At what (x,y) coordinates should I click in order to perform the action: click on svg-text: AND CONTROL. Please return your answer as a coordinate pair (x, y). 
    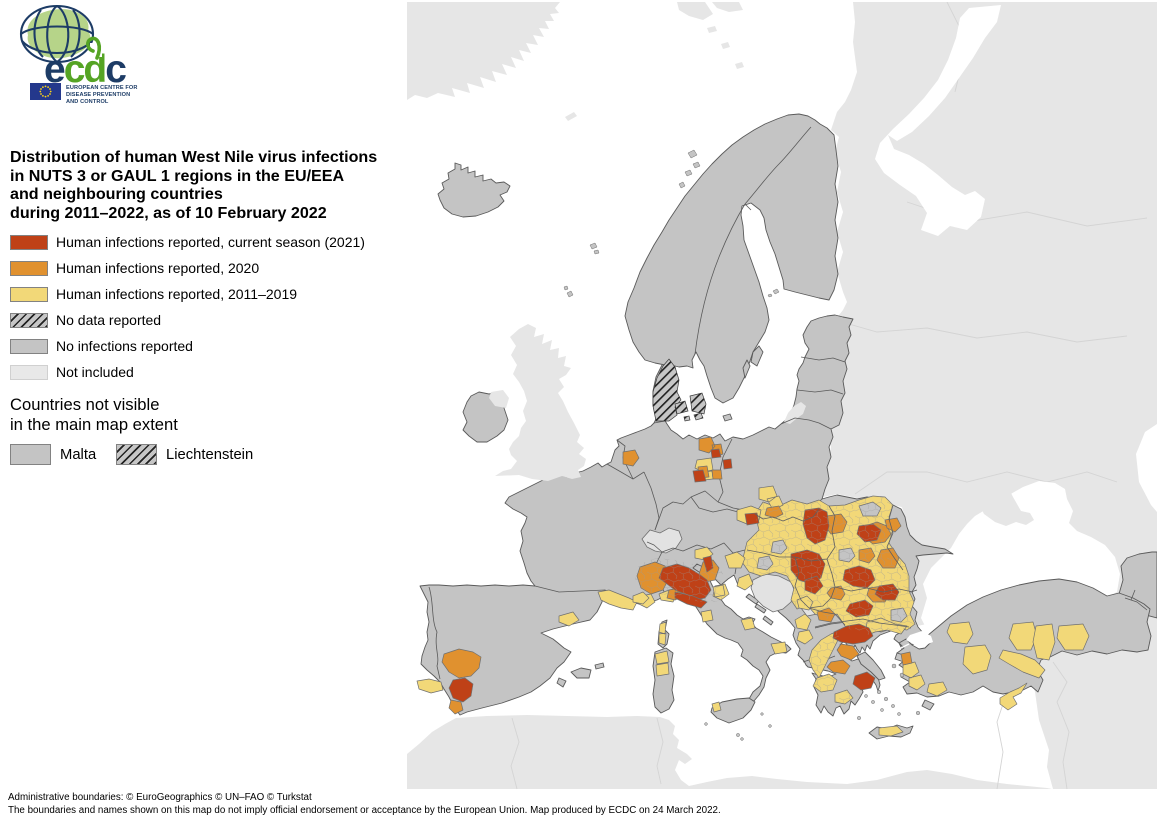
    Looking at the image, I should click on (87, 102).